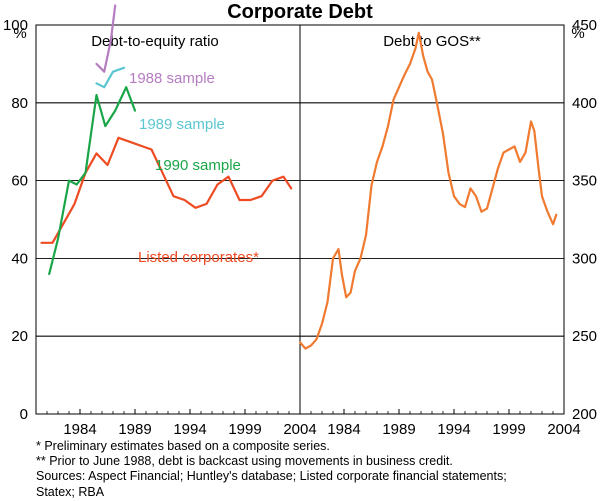 This screenshot has height=501, width=600. What do you see at coordinates (172, 78) in the screenshot?
I see `annotation-1988-sample: 1988 sample` at bounding box center [172, 78].